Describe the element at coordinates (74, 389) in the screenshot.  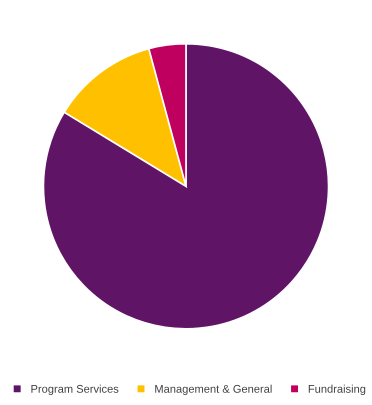
I see `legend-label: Program Services` at that location.